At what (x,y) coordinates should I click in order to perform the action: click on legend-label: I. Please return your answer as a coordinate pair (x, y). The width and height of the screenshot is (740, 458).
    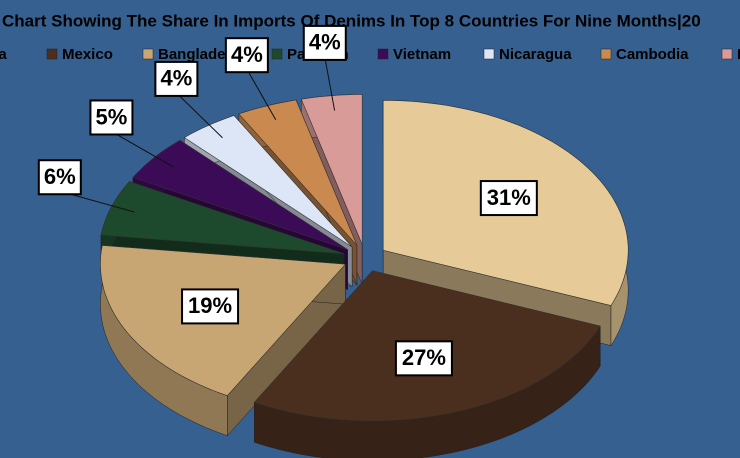
    Looking at the image, I should click on (738, 54).